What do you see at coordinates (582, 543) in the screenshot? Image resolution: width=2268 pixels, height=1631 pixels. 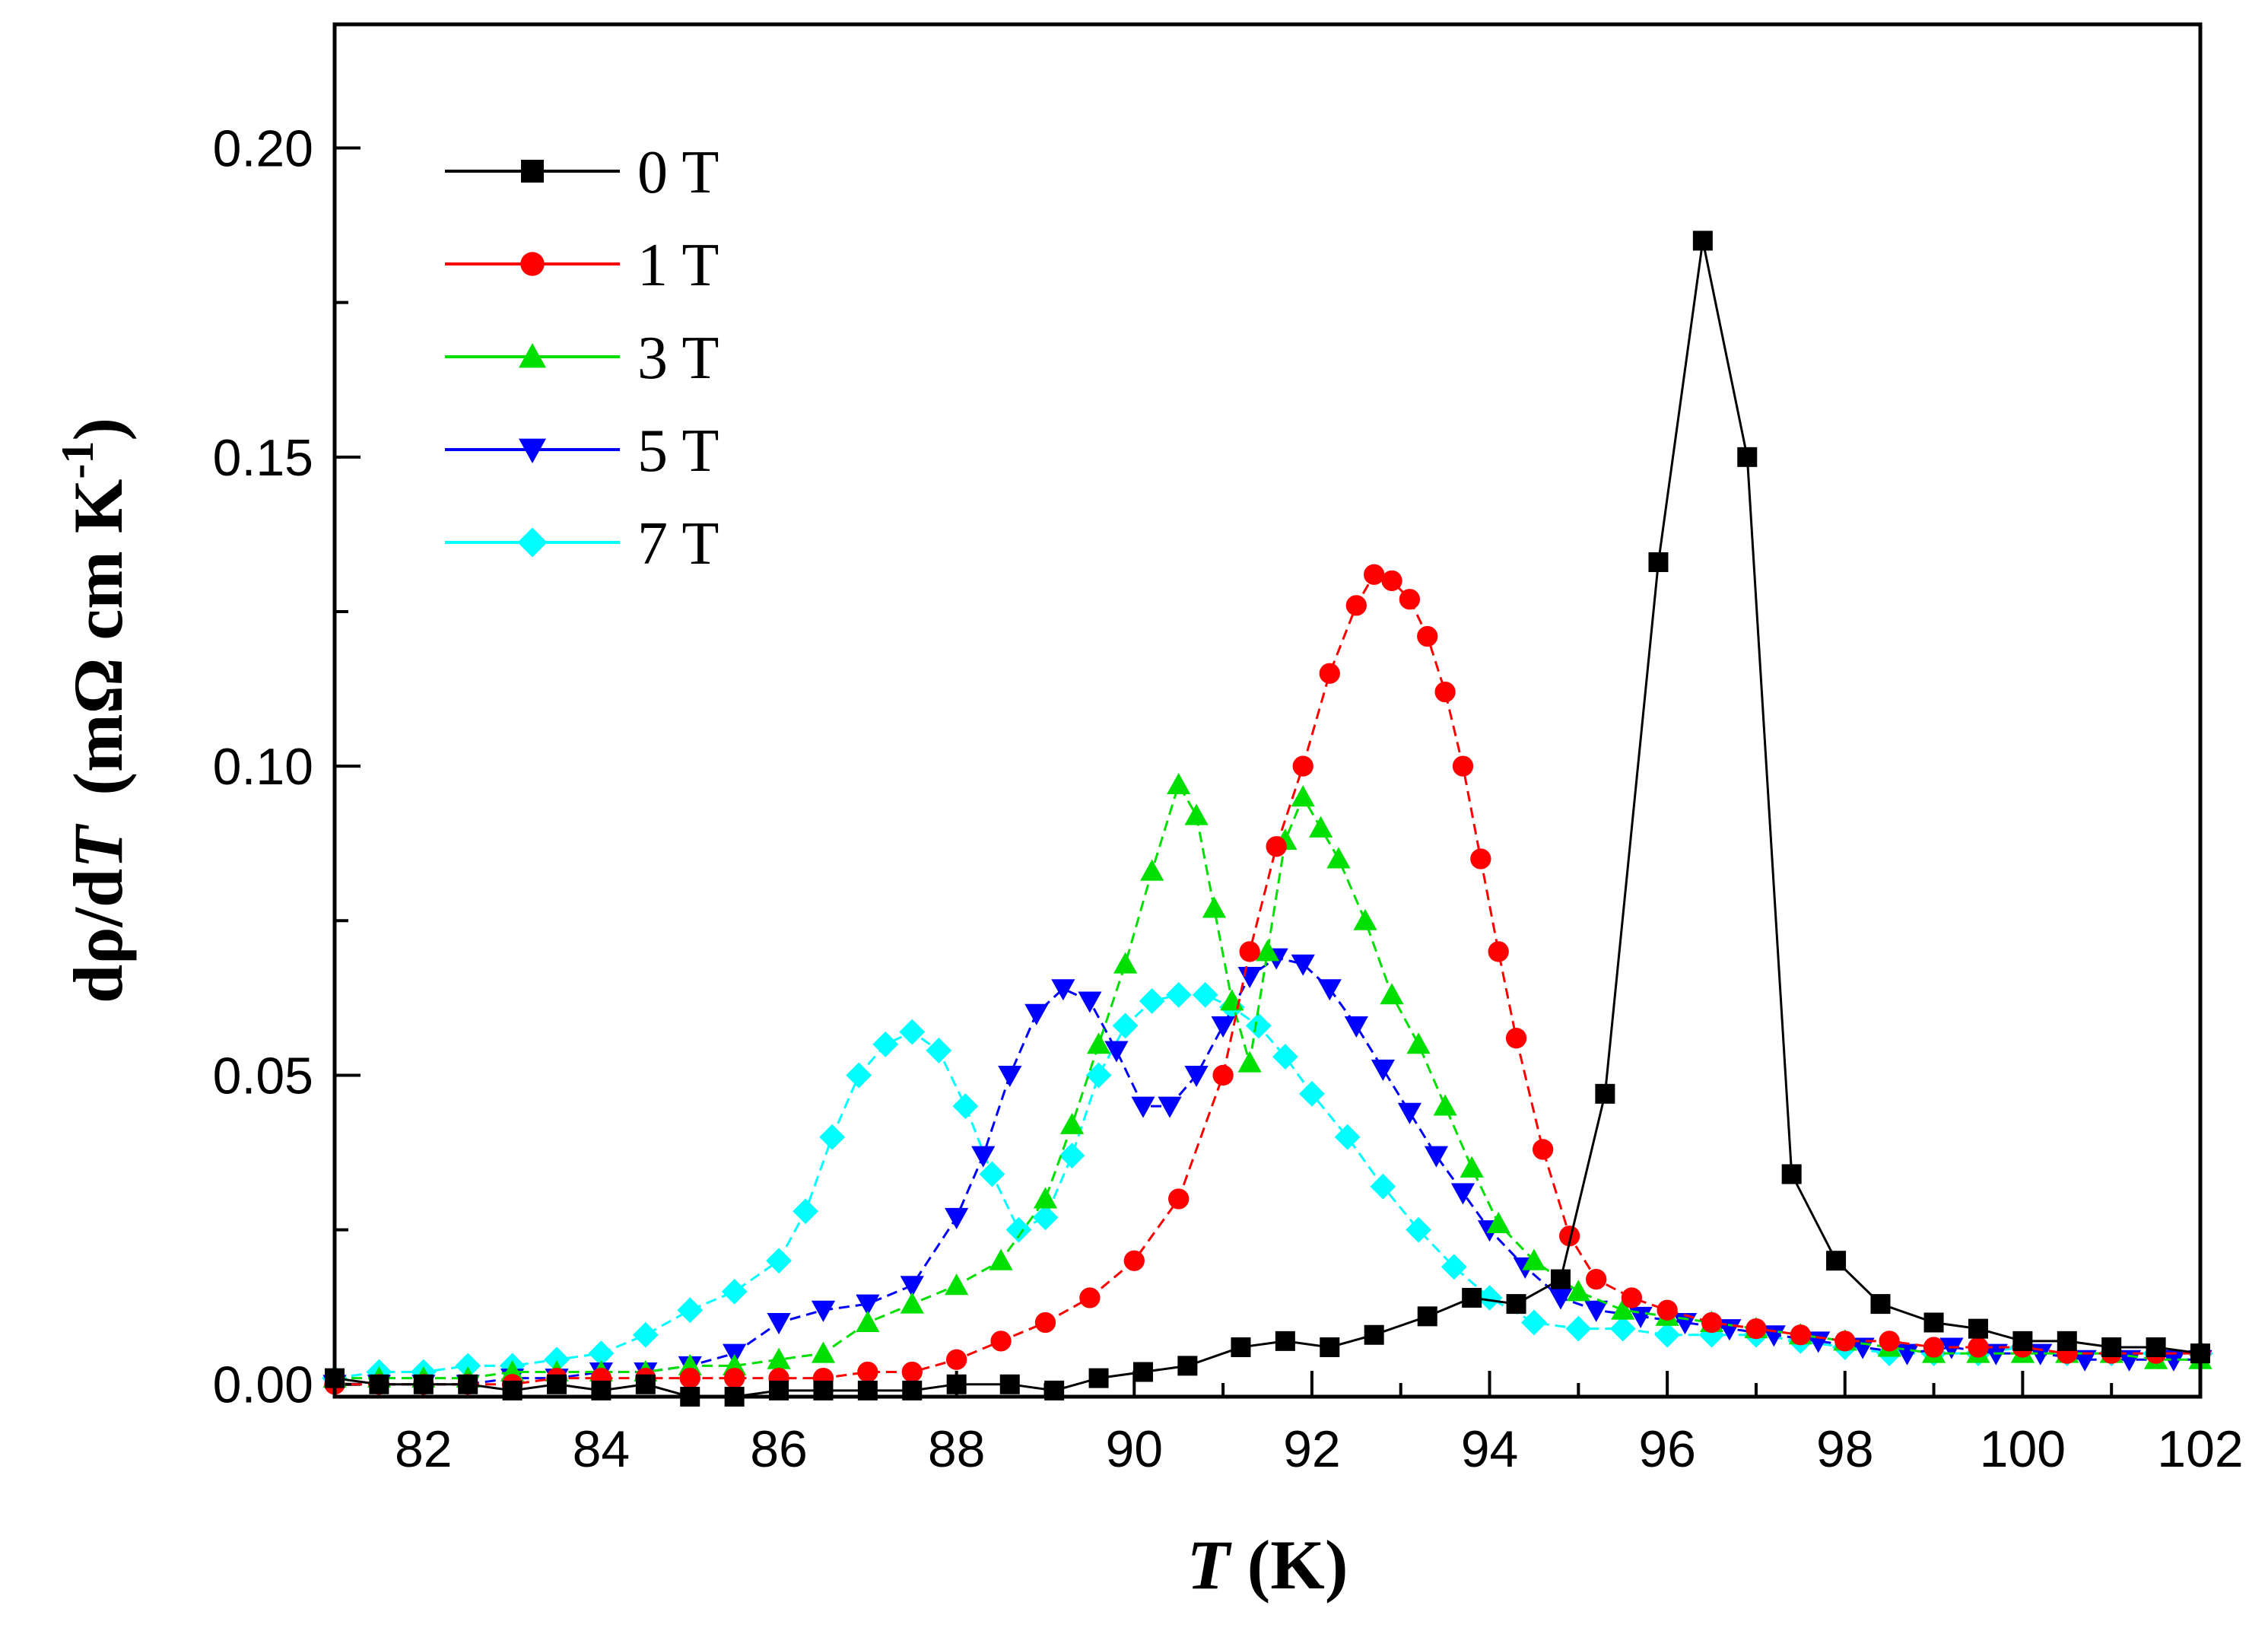 I see `legend-item: 7 T` at bounding box center [582, 543].